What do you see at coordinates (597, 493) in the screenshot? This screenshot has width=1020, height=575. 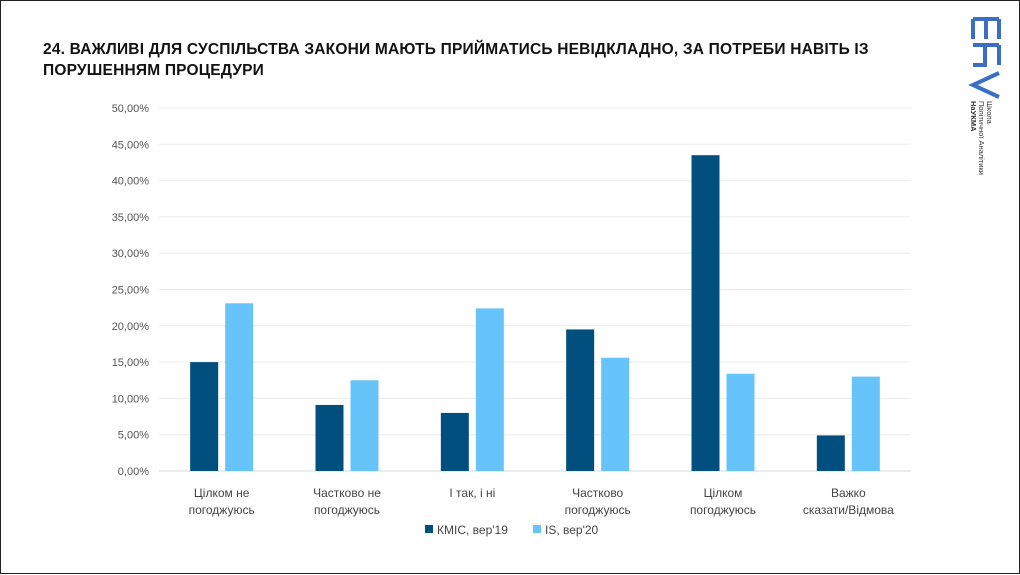 I see `x-tick-label: Частково` at bounding box center [597, 493].